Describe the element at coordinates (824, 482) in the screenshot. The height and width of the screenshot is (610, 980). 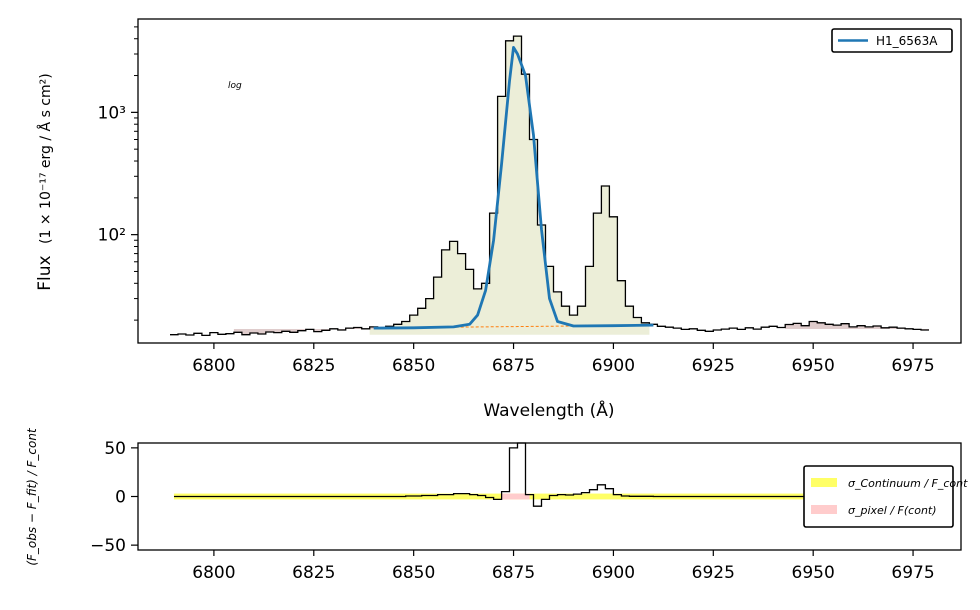
I see `legend-swatch-continuum` at that location.